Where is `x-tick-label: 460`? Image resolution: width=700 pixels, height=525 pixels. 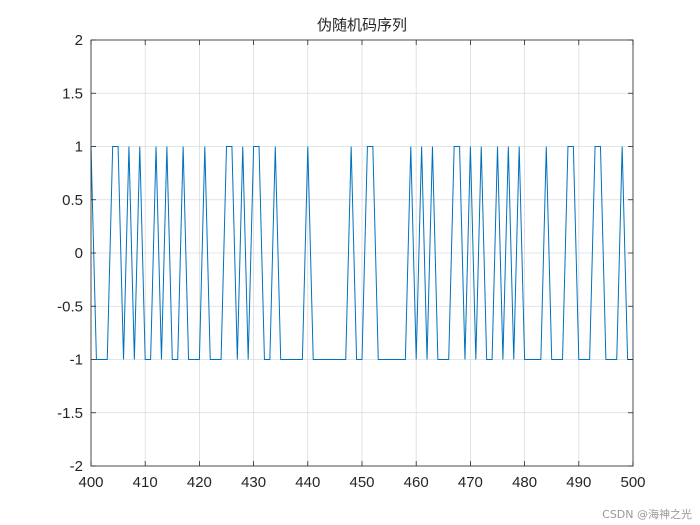 x-tick-label: 460 is located at coordinates (416, 482).